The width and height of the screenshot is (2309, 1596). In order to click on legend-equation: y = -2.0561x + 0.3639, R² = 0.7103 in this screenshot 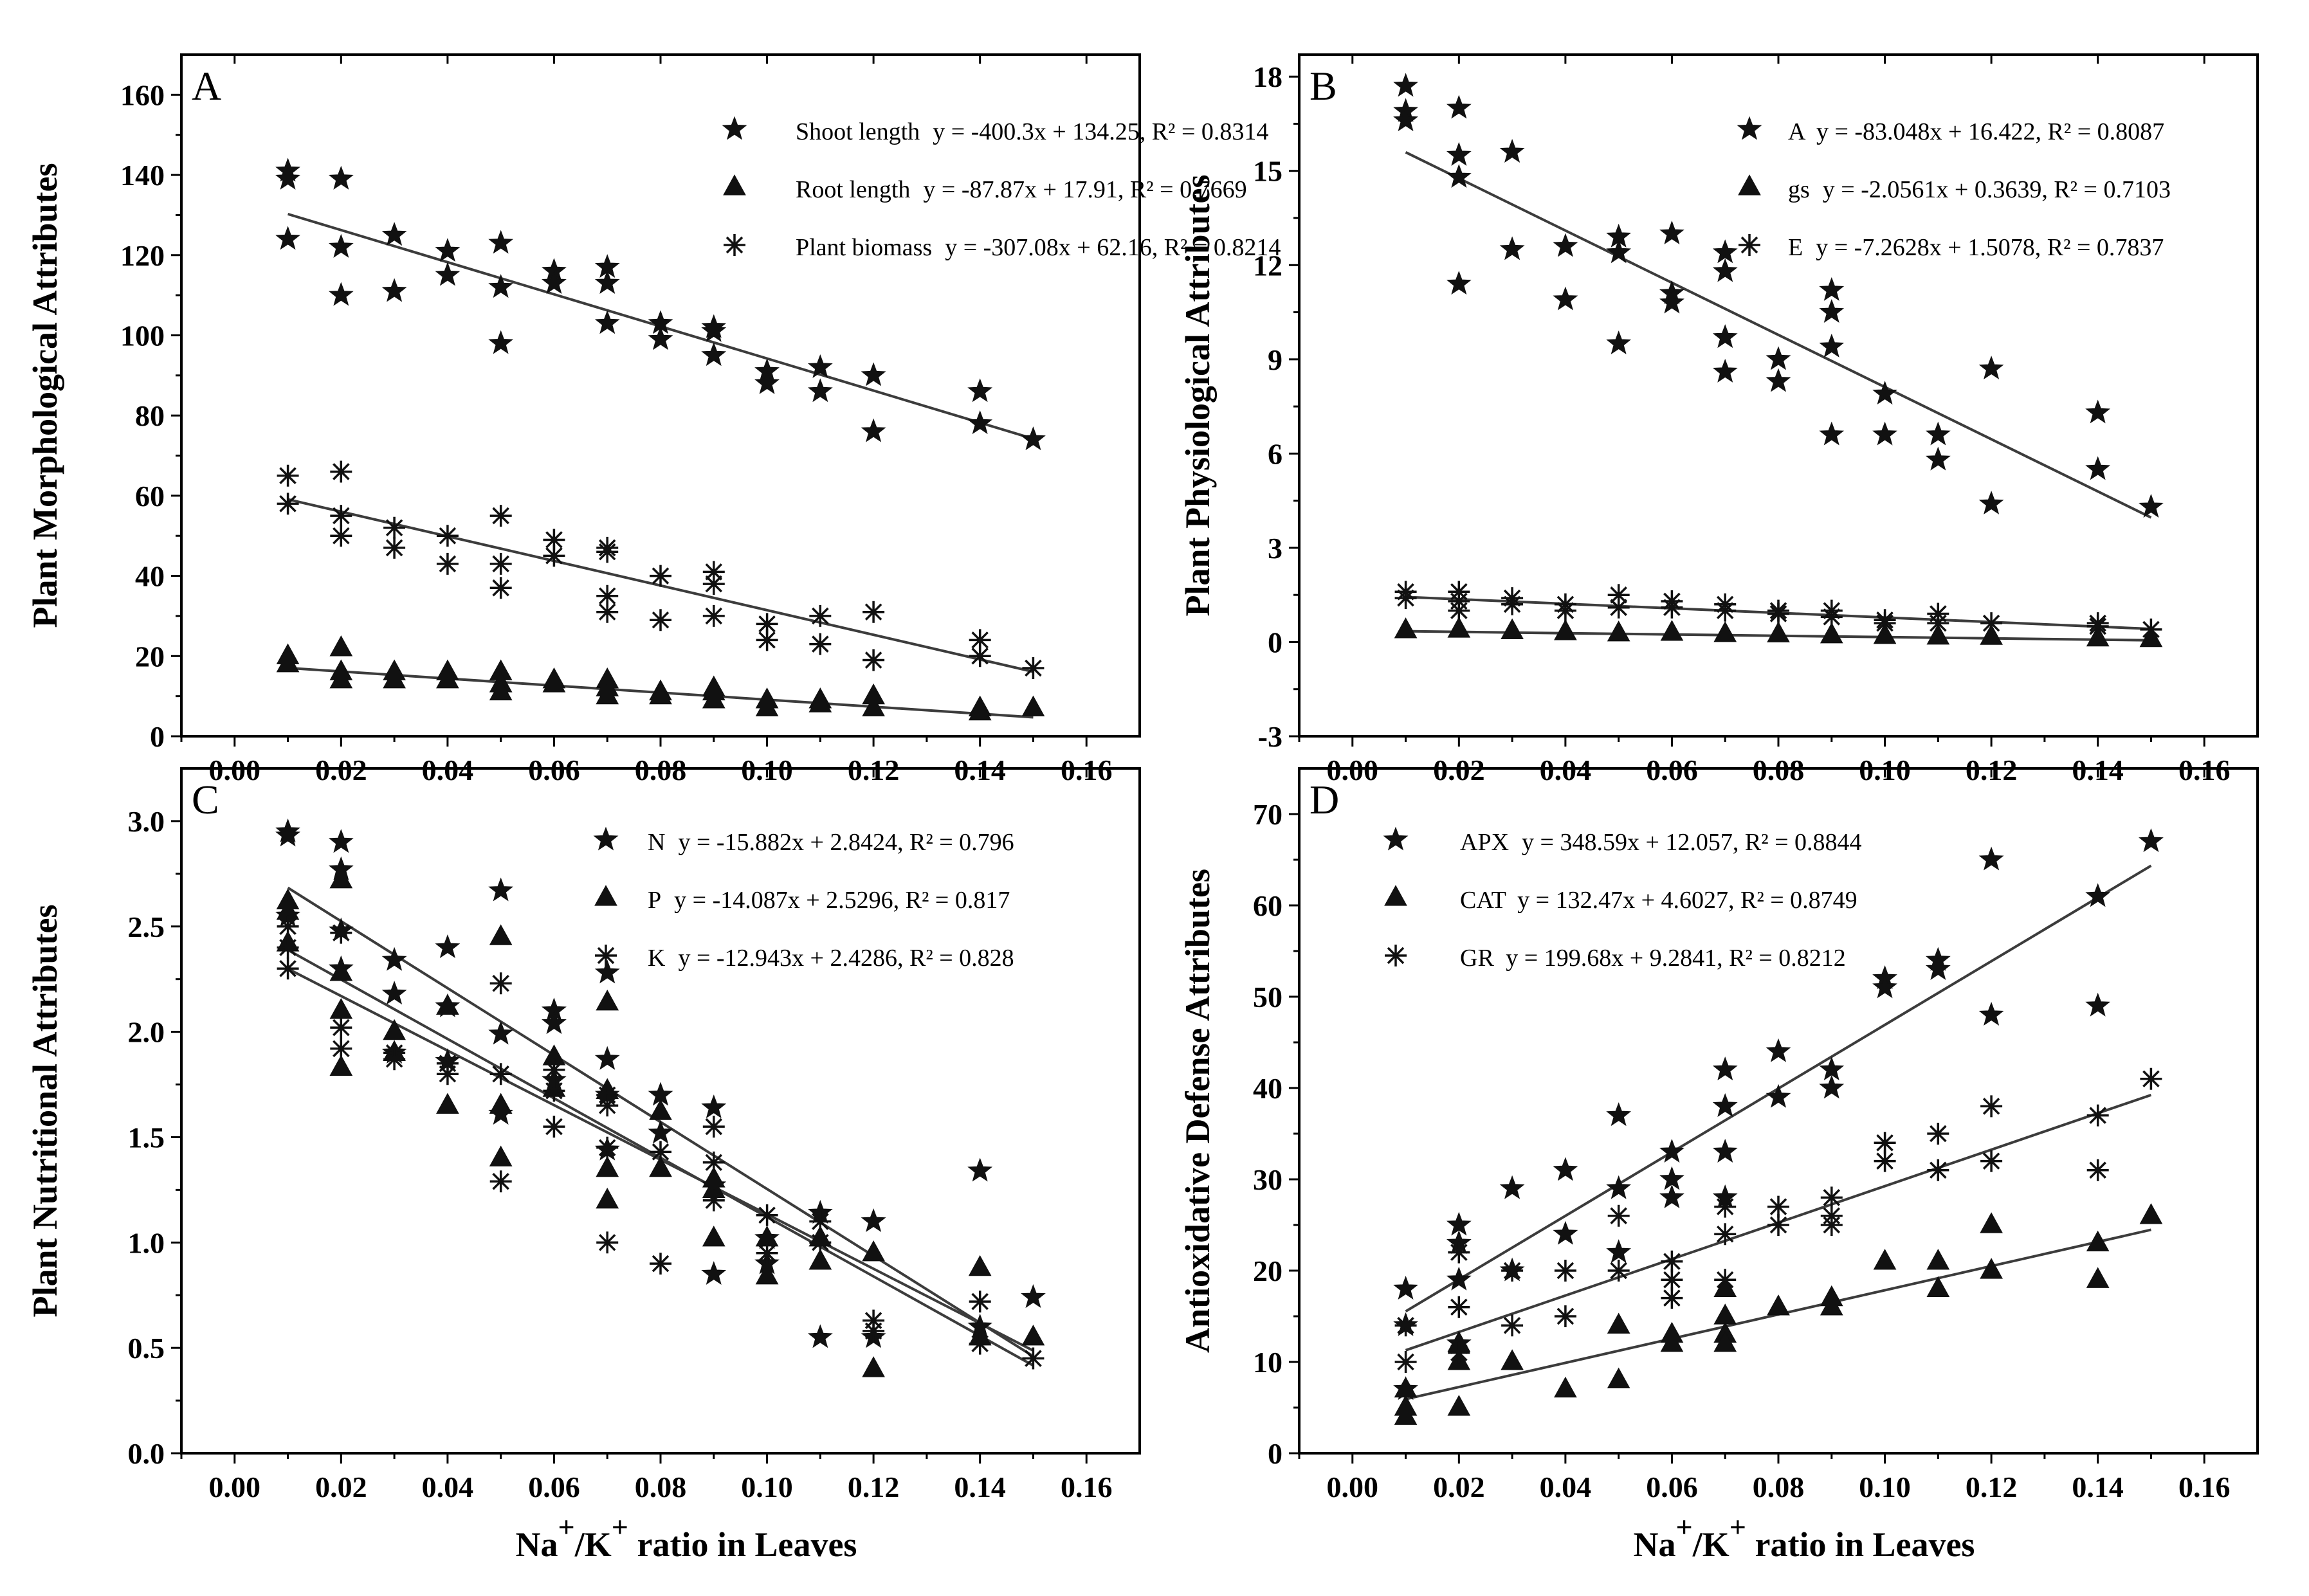, I will do `click(1997, 189)`.